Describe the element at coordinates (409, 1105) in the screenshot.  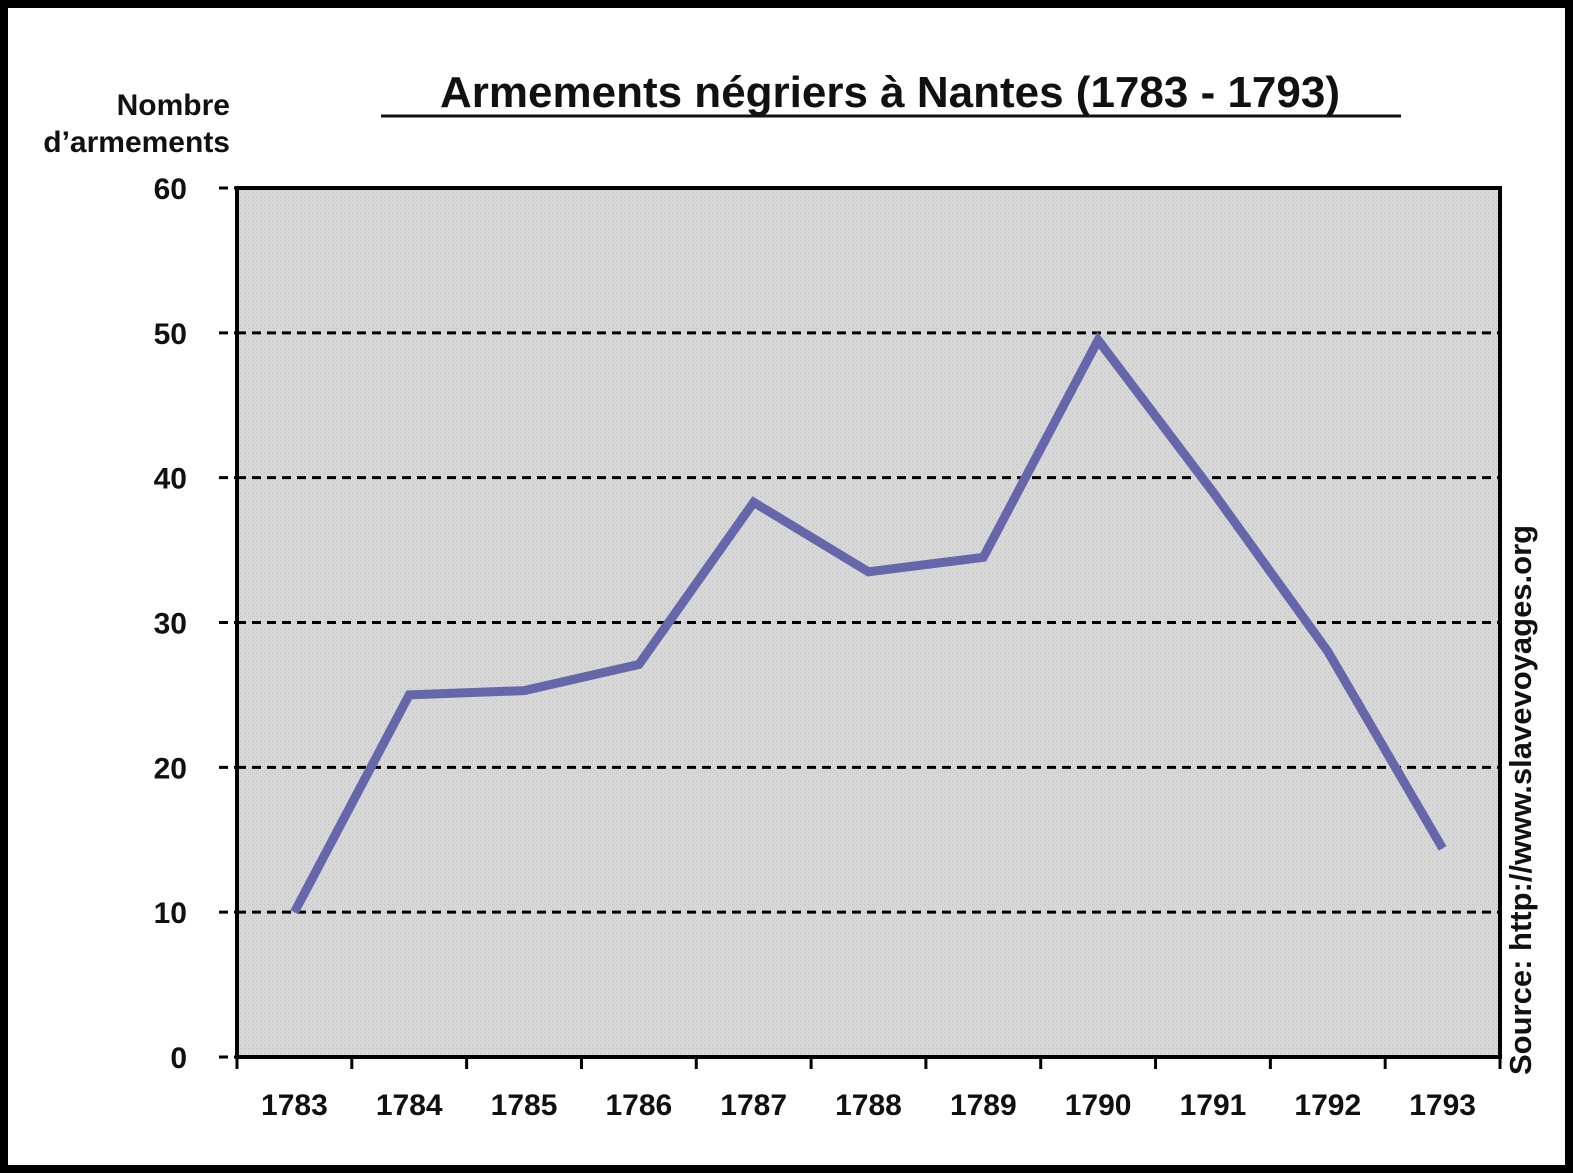
I see `x-tick-label-1784: 1784` at that location.